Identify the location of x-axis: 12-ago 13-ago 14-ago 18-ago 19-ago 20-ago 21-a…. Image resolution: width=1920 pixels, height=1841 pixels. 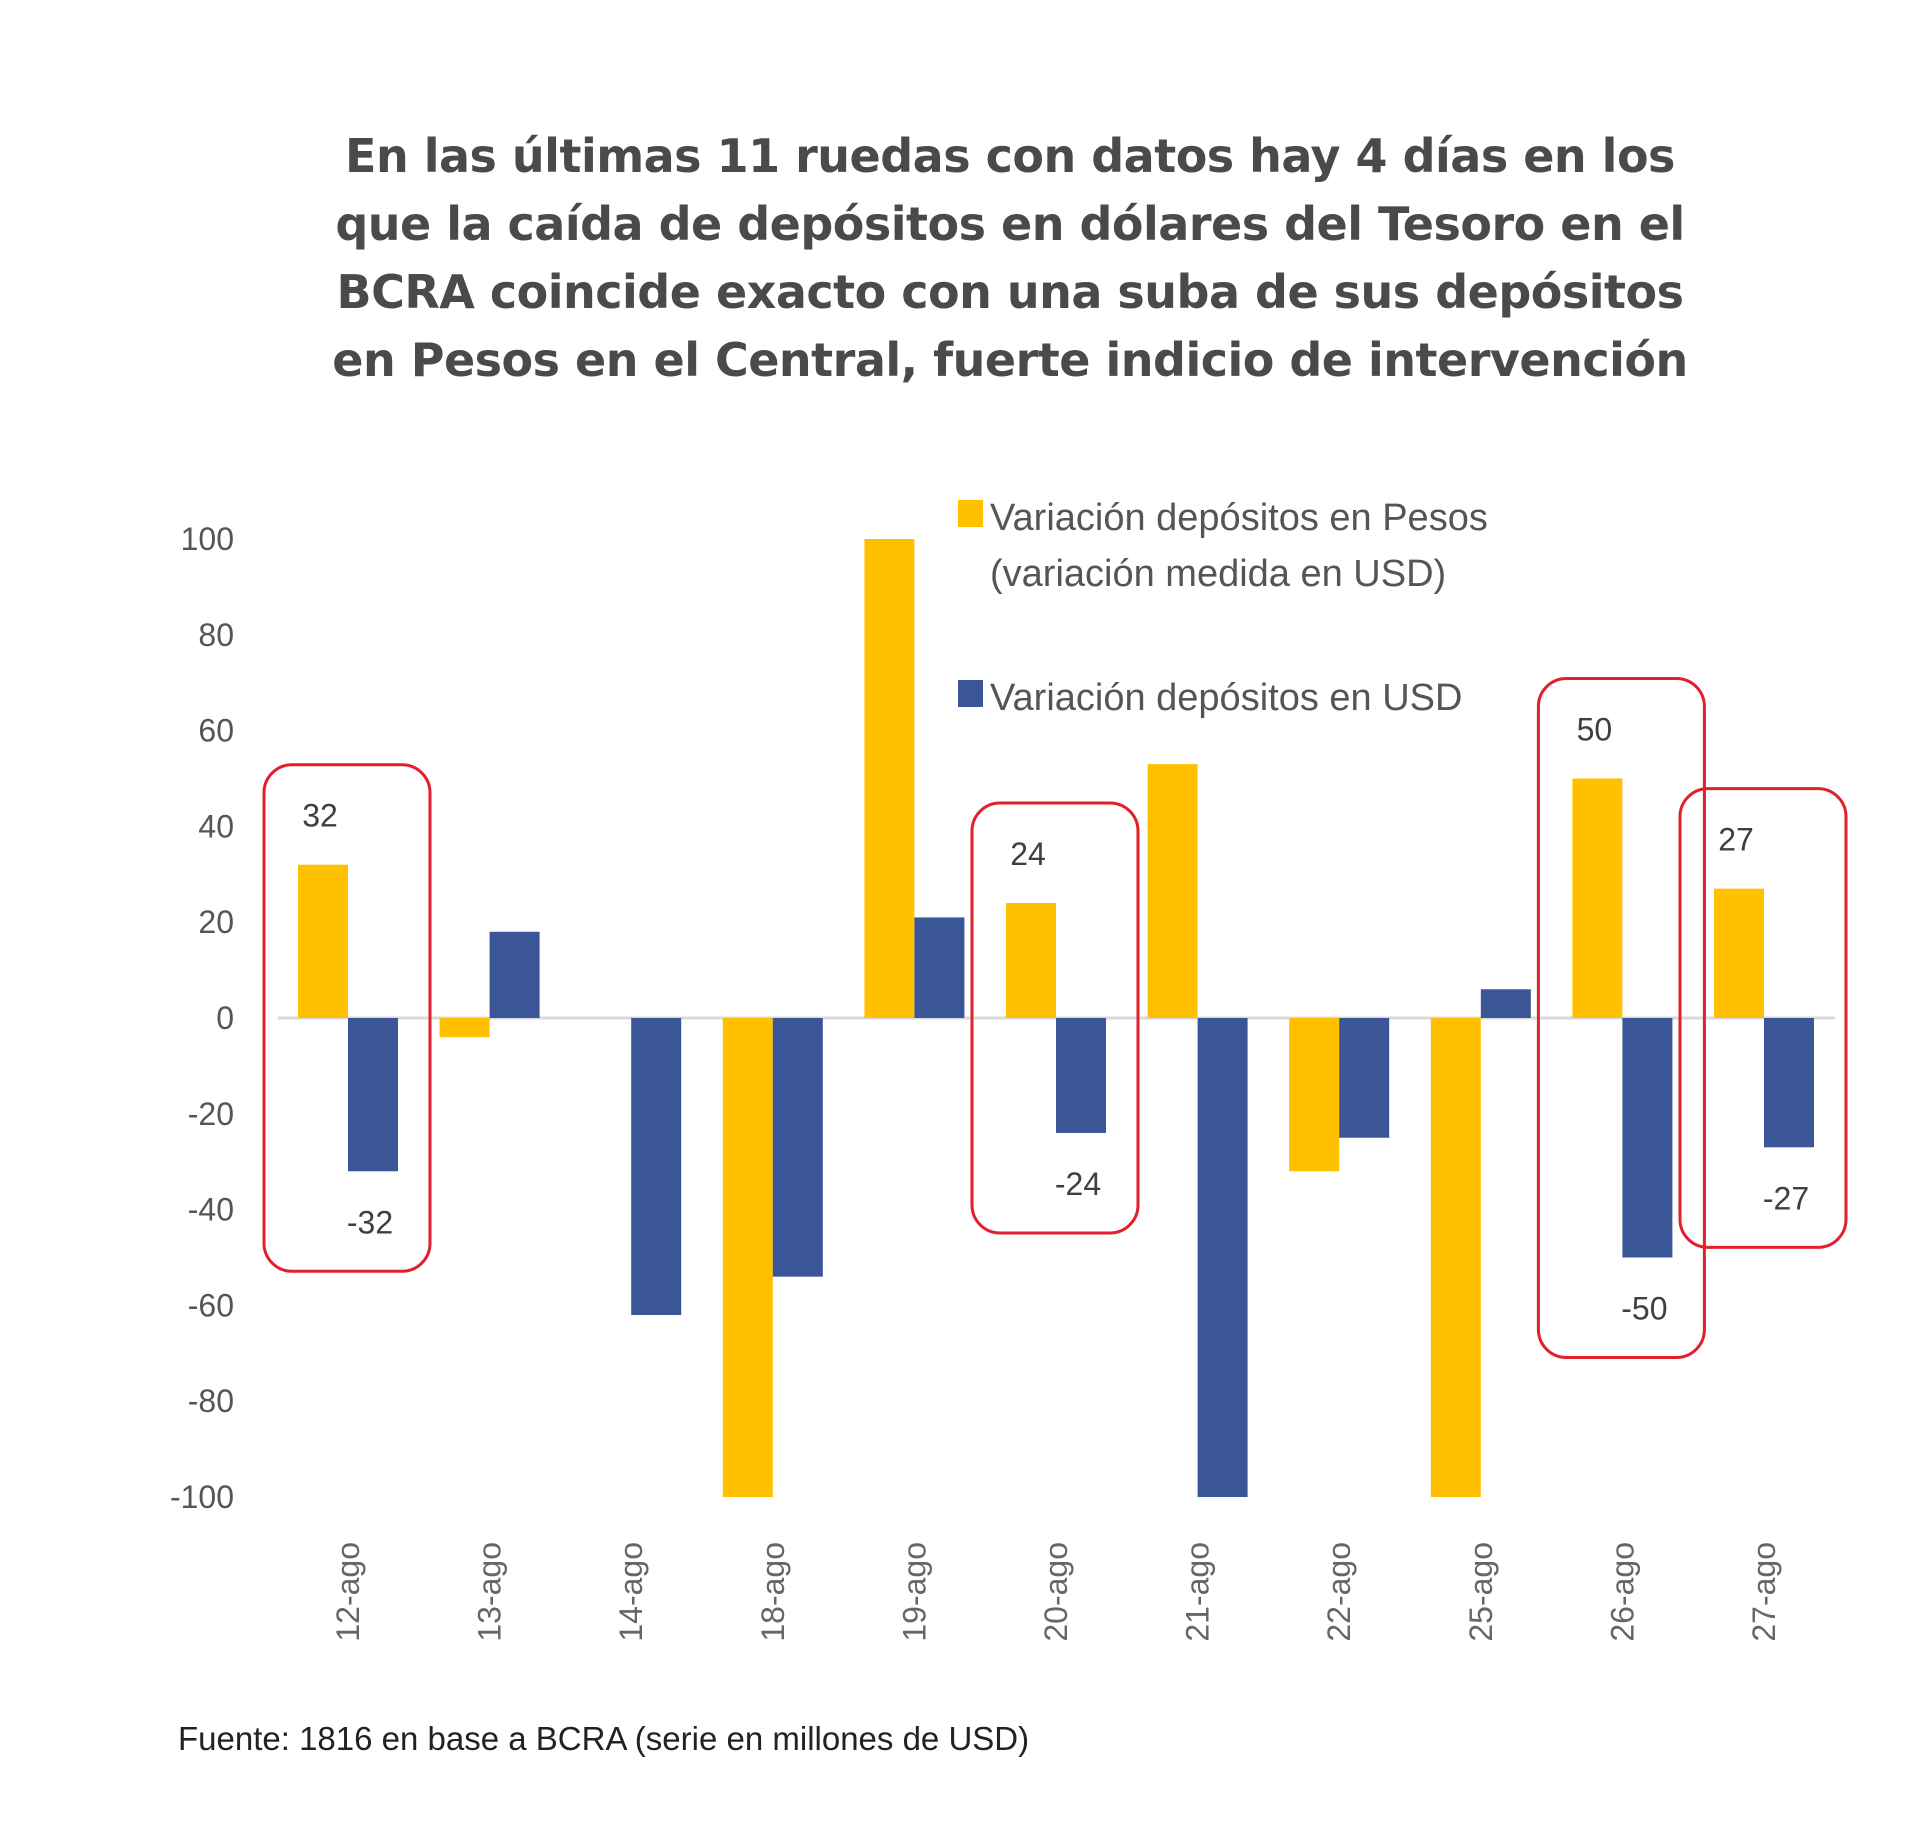
(1056, 1592).